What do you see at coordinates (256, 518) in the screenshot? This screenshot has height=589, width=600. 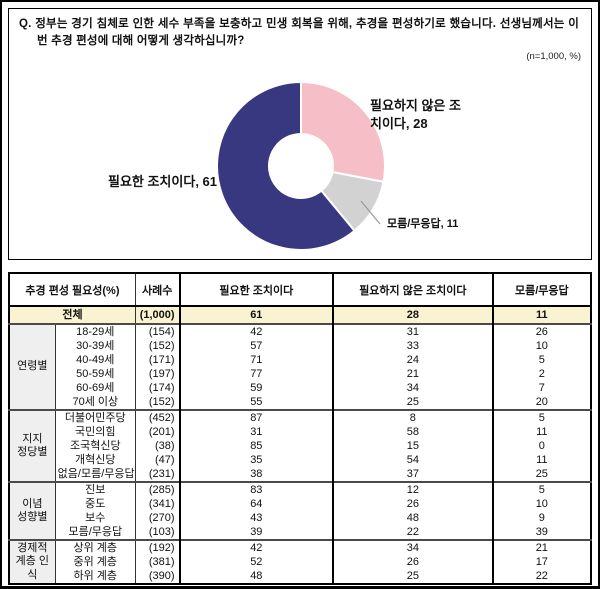 I see `value-cell: 43` at bounding box center [256, 518].